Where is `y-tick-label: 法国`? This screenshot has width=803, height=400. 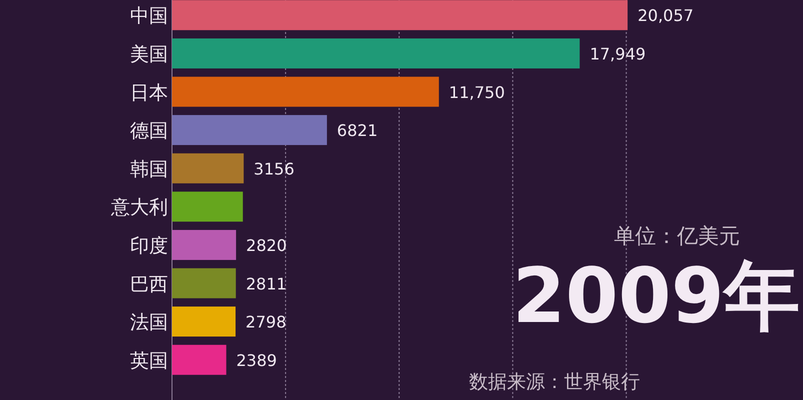
y-tick-label: 法国 is located at coordinates (149, 323).